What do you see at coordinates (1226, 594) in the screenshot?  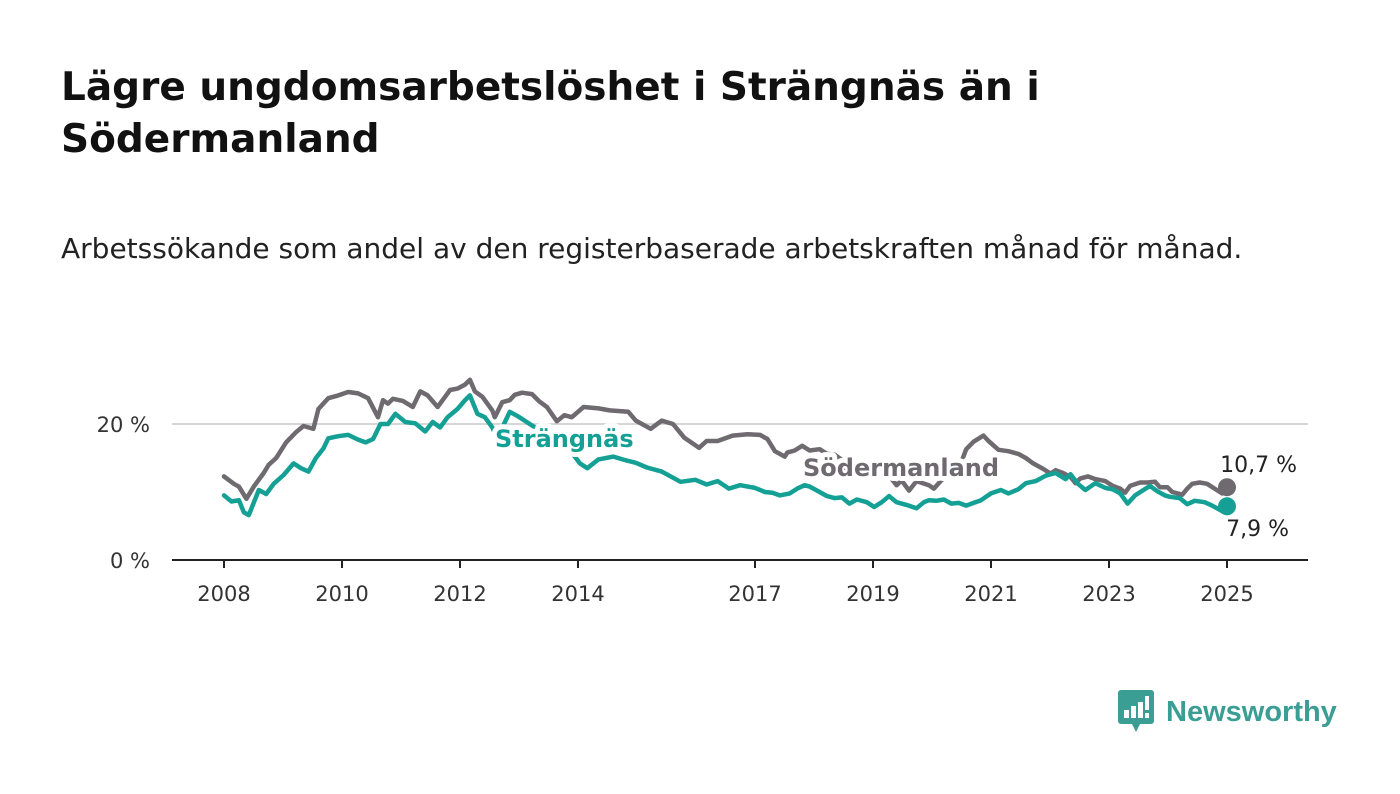 I see `x-tick-label: 2025` at bounding box center [1226, 594].